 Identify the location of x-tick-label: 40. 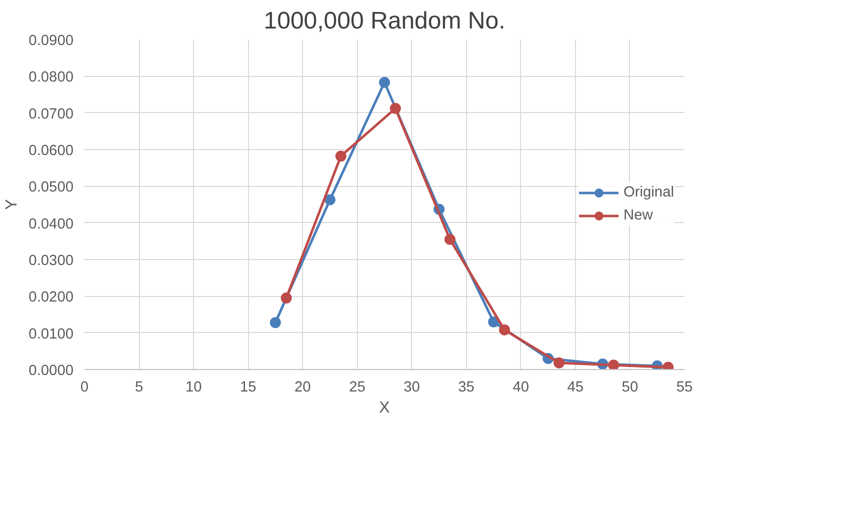
(521, 388).